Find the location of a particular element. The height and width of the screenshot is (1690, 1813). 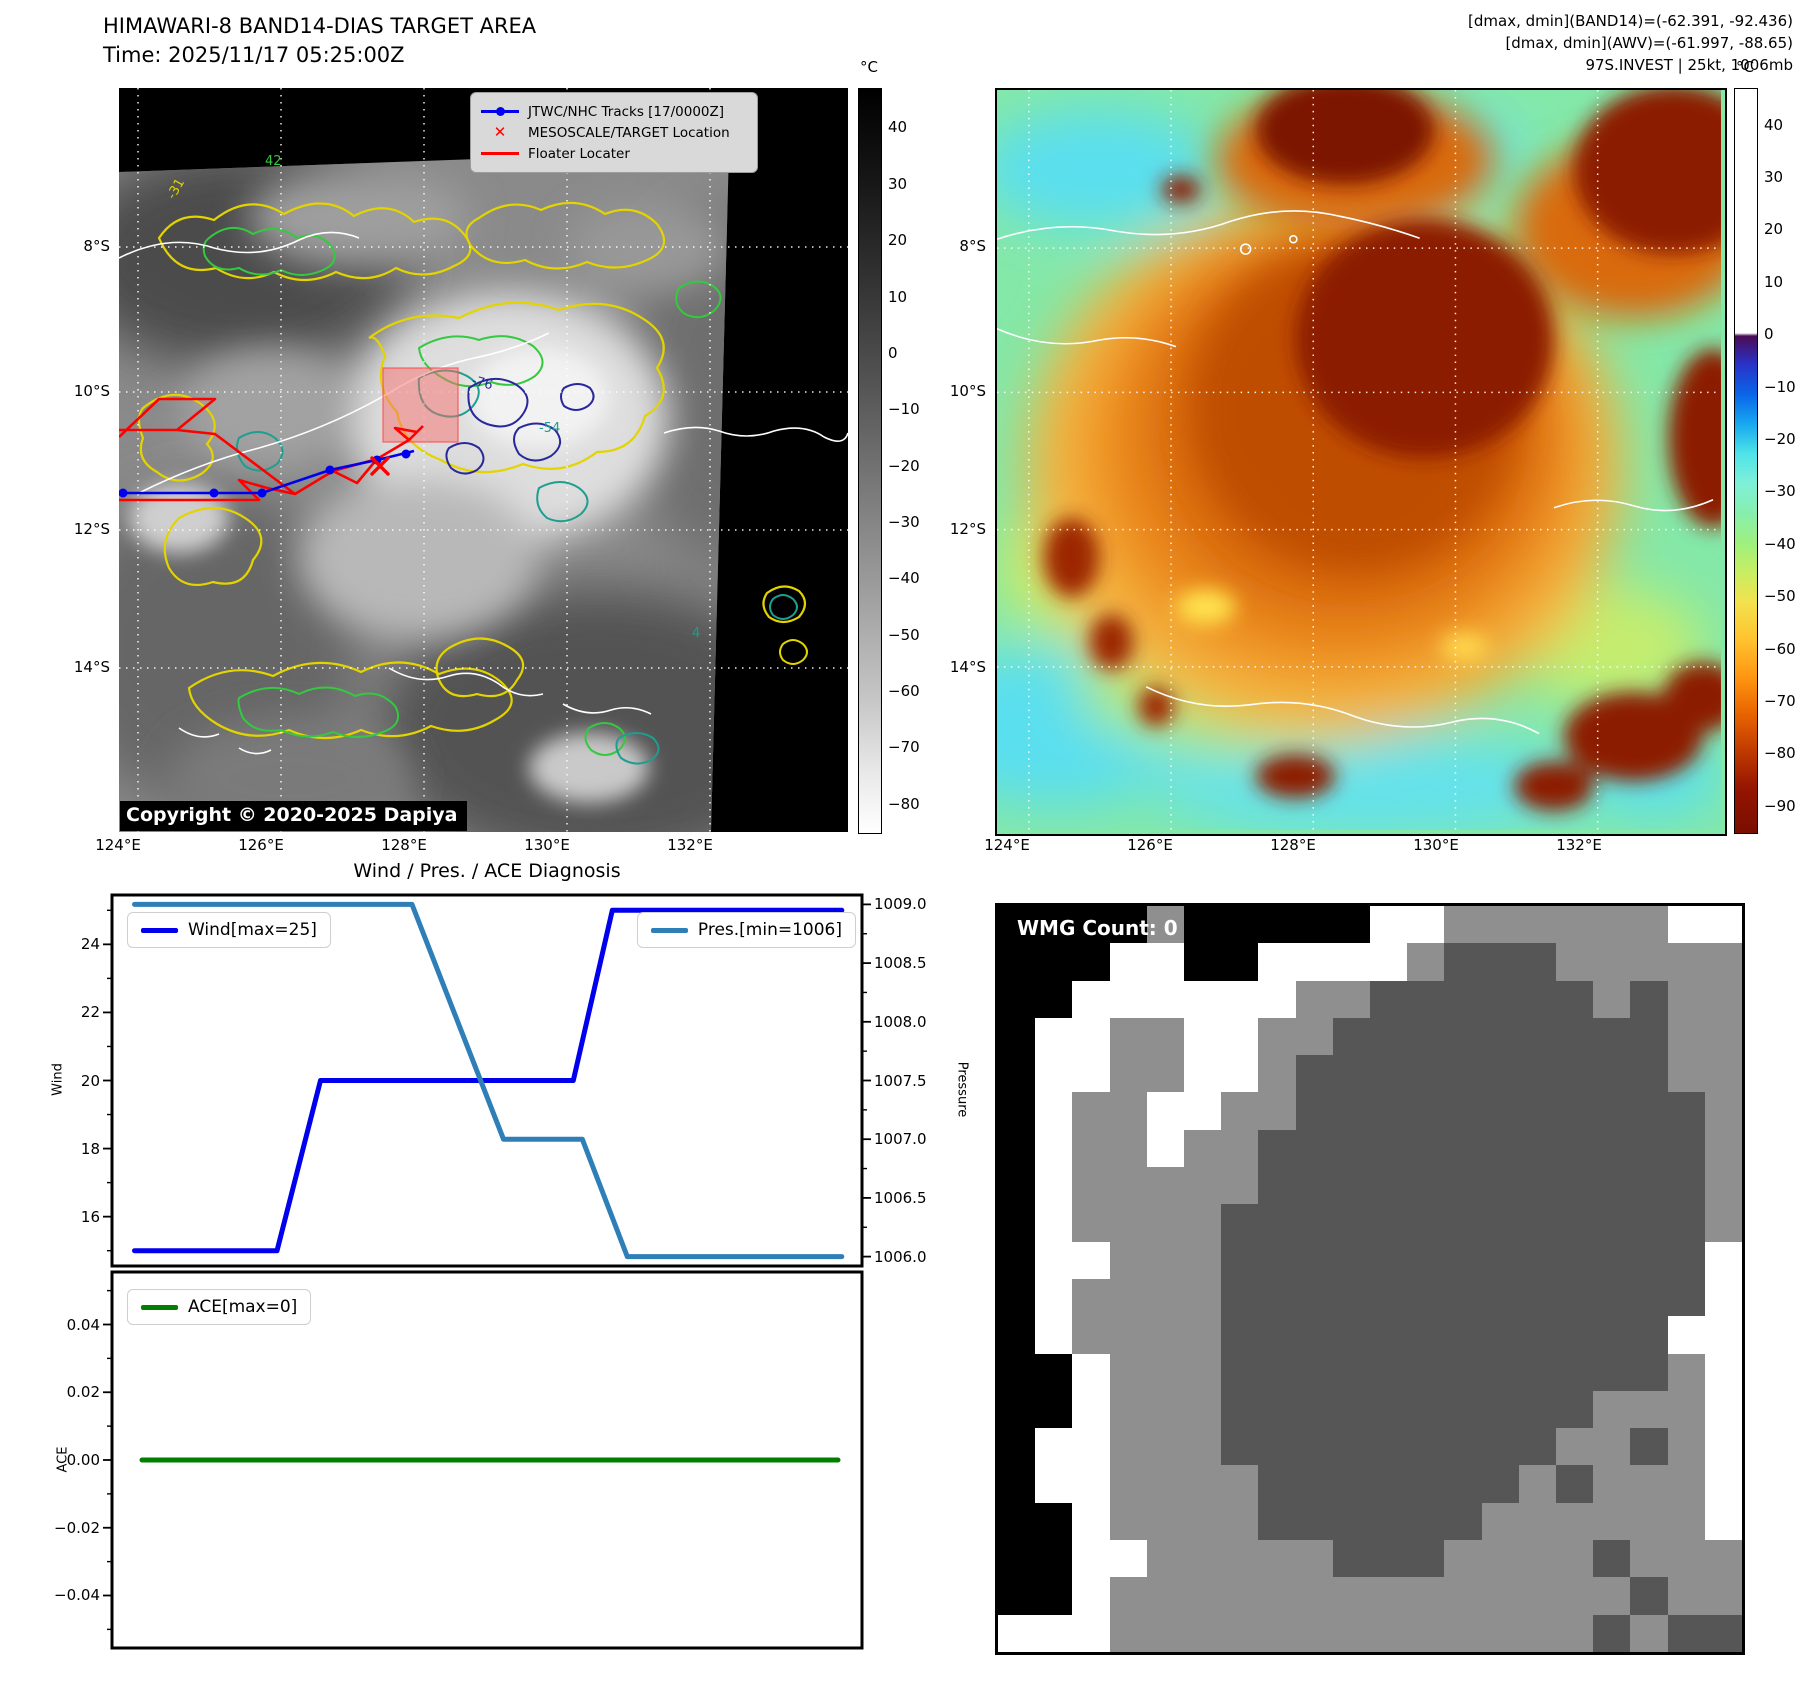

wind-svg-ytick: 20 is located at coordinates (90, 1080).